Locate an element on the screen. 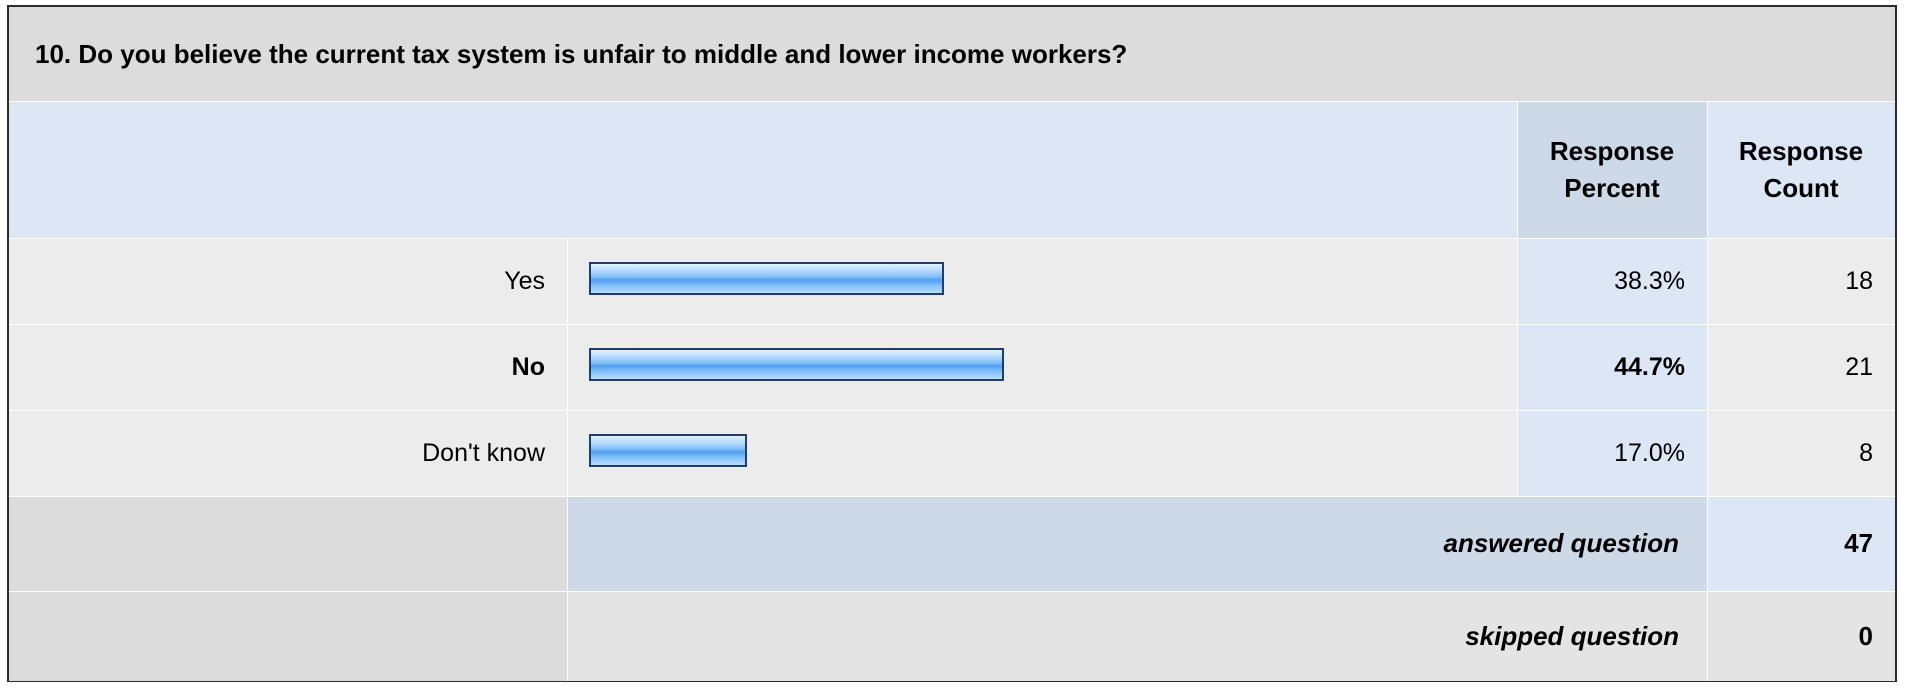 The image size is (1907, 687). skipped-question-value: 0 is located at coordinates (1801, 636).